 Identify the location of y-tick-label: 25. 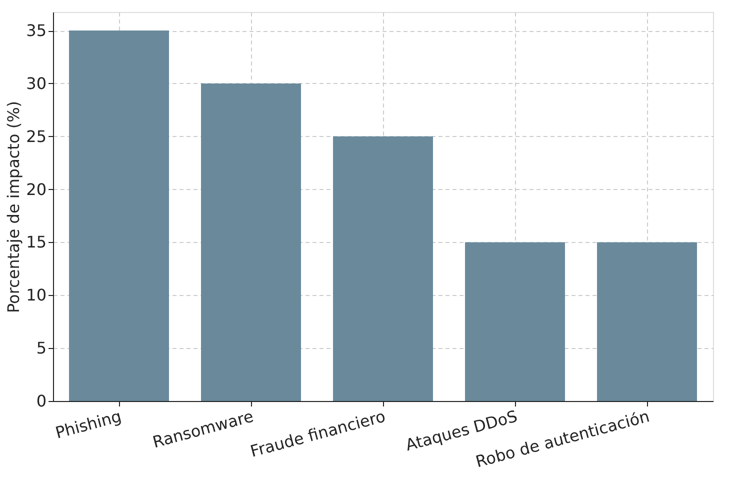
(36, 136).